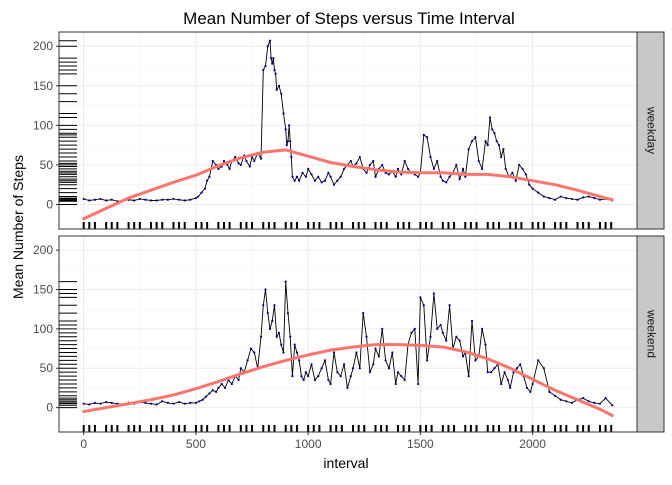 Image resolution: width=672 pixels, height=485 pixels. What do you see at coordinates (348, 184) in the screenshot?
I see `smooth-line` at bounding box center [348, 184].